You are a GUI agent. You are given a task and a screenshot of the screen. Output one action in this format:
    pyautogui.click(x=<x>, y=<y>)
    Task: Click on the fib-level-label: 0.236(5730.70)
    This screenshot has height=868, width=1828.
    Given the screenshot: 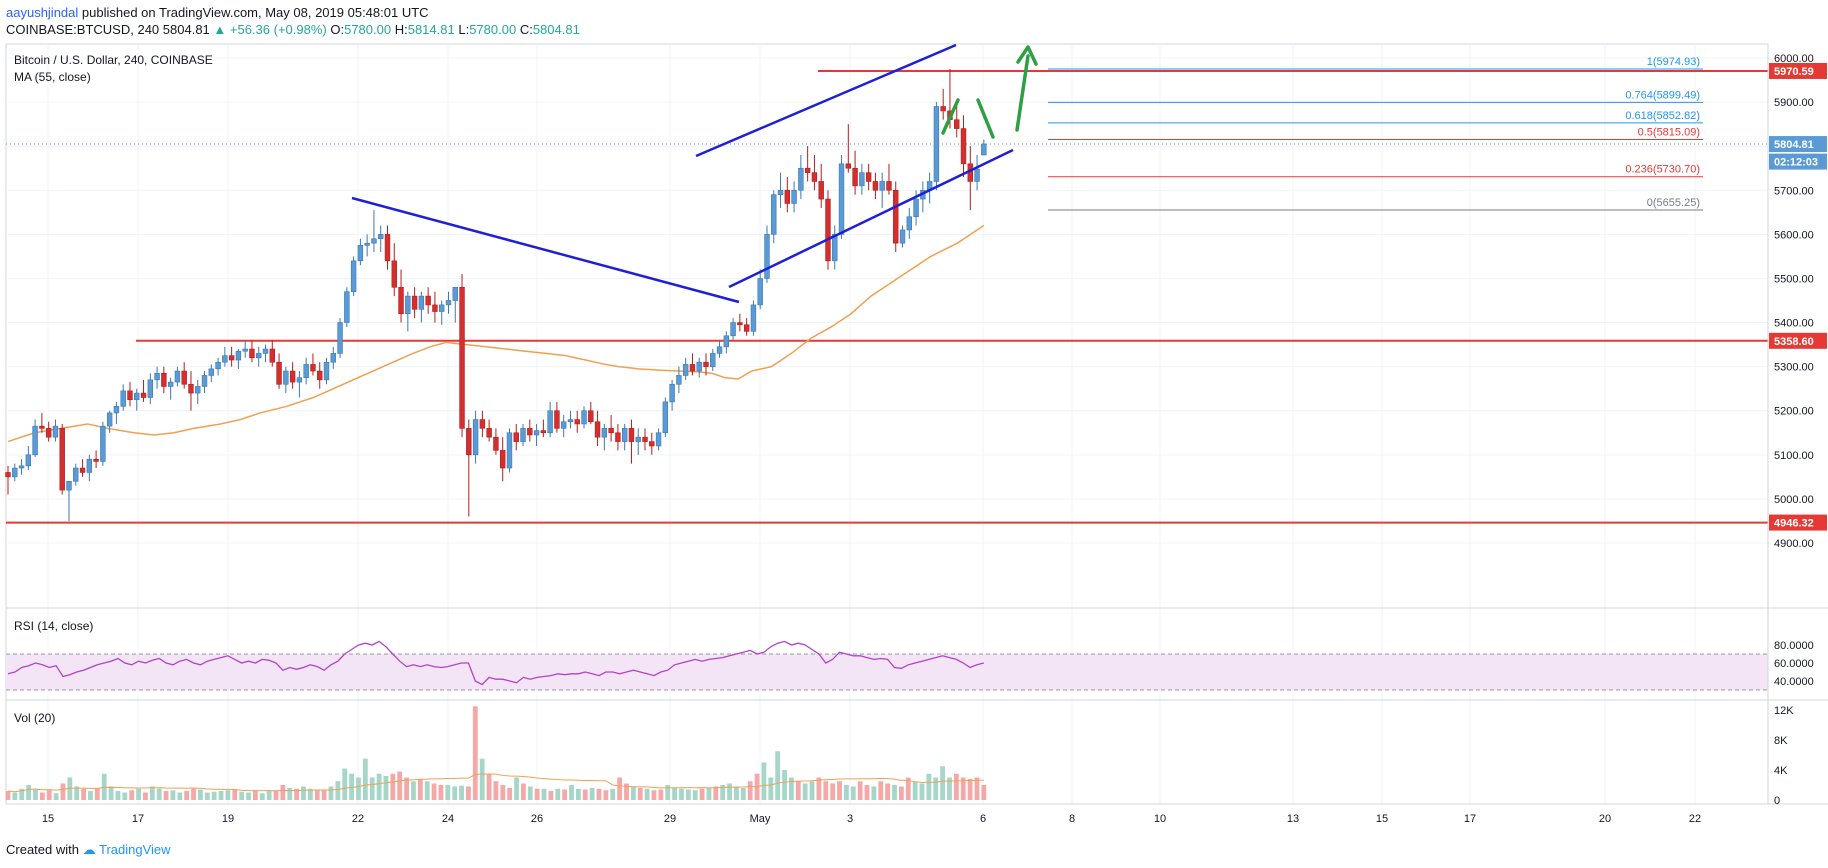 What is the action you would take?
    pyautogui.click(x=1662, y=170)
    